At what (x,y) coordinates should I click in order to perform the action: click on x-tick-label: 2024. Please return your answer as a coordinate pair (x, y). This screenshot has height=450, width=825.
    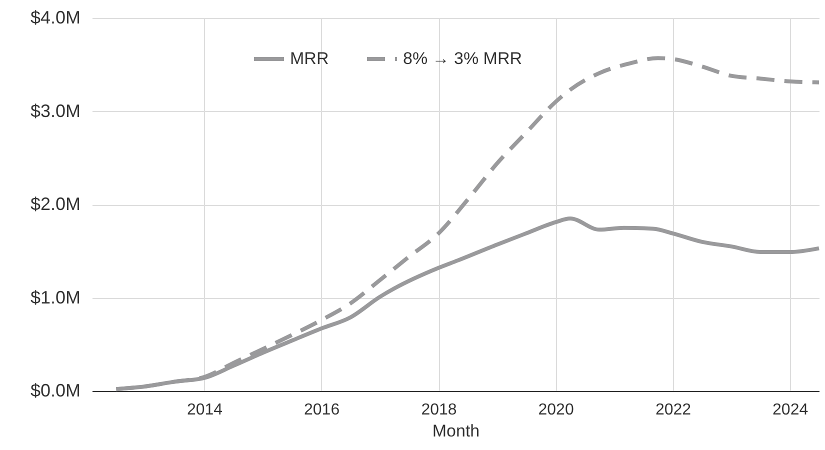
    Looking at the image, I should click on (790, 410).